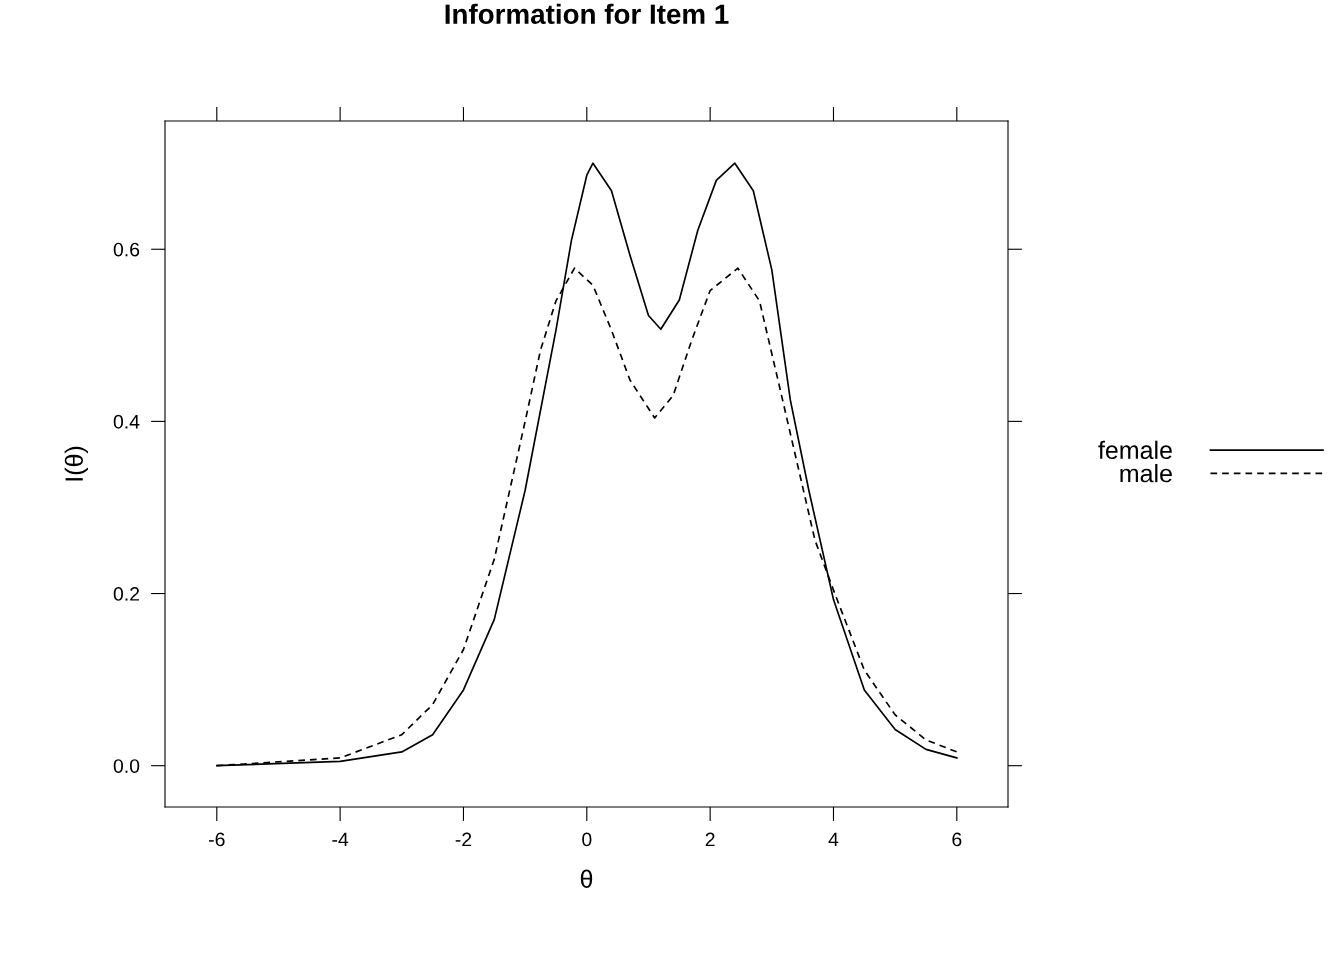 This screenshot has width=1344, height=960. Describe the element at coordinates (587, 14) in the screenshot. I see `chart-title: Information for Item 1` at that location.